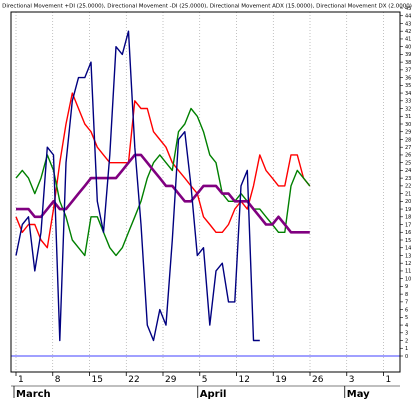  Describe the element at coordinates (408, 279) in the screenshot. I see `y-tick-label: 10` at that location.